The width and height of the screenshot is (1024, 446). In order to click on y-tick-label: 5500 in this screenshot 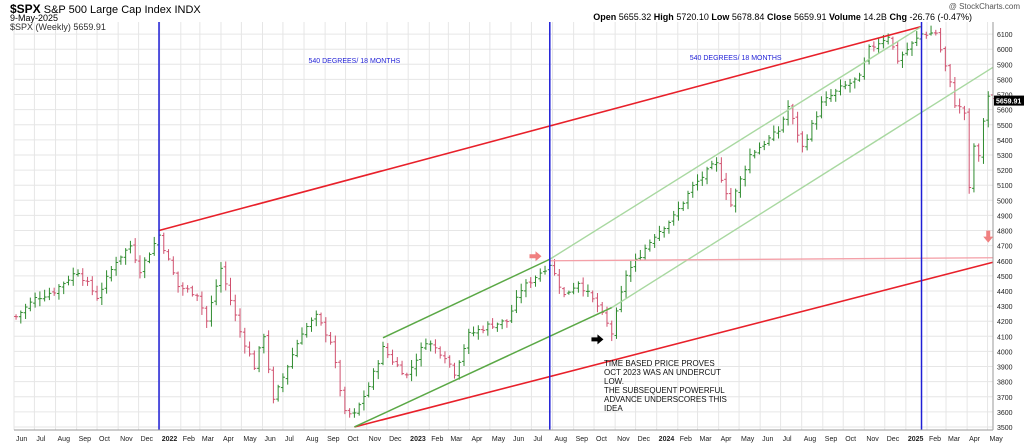, I will do `click(1005, 126)`.